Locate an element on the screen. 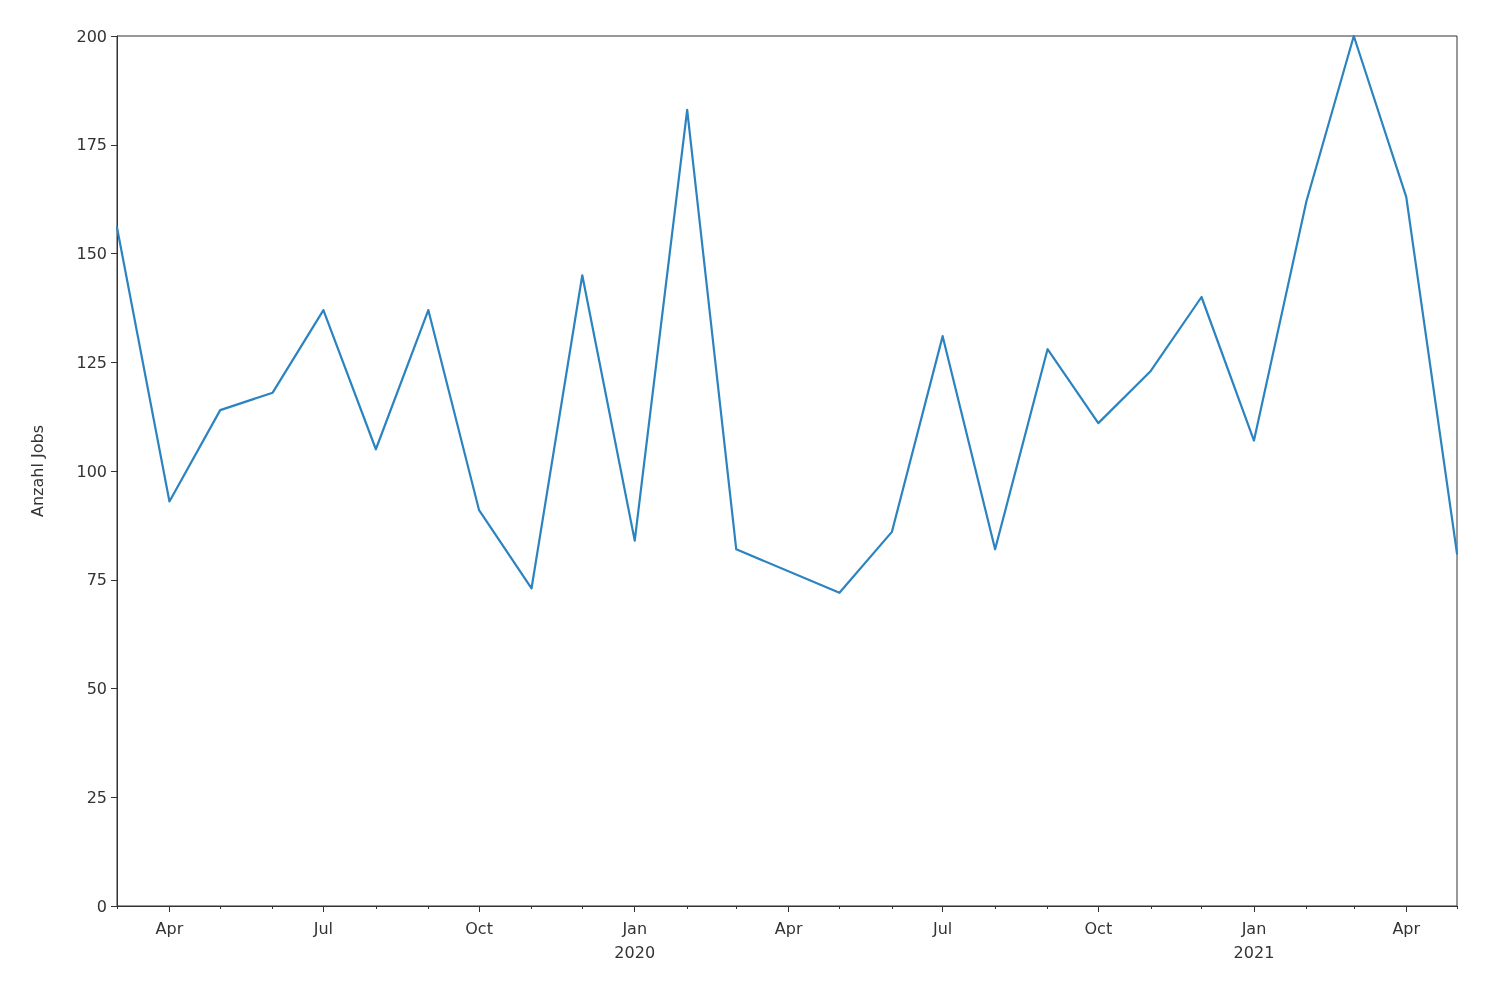 Image resolution: width=1500 pixels, height=984 pixels. y-tick-label: 125 is located at coordinates (91, 362).